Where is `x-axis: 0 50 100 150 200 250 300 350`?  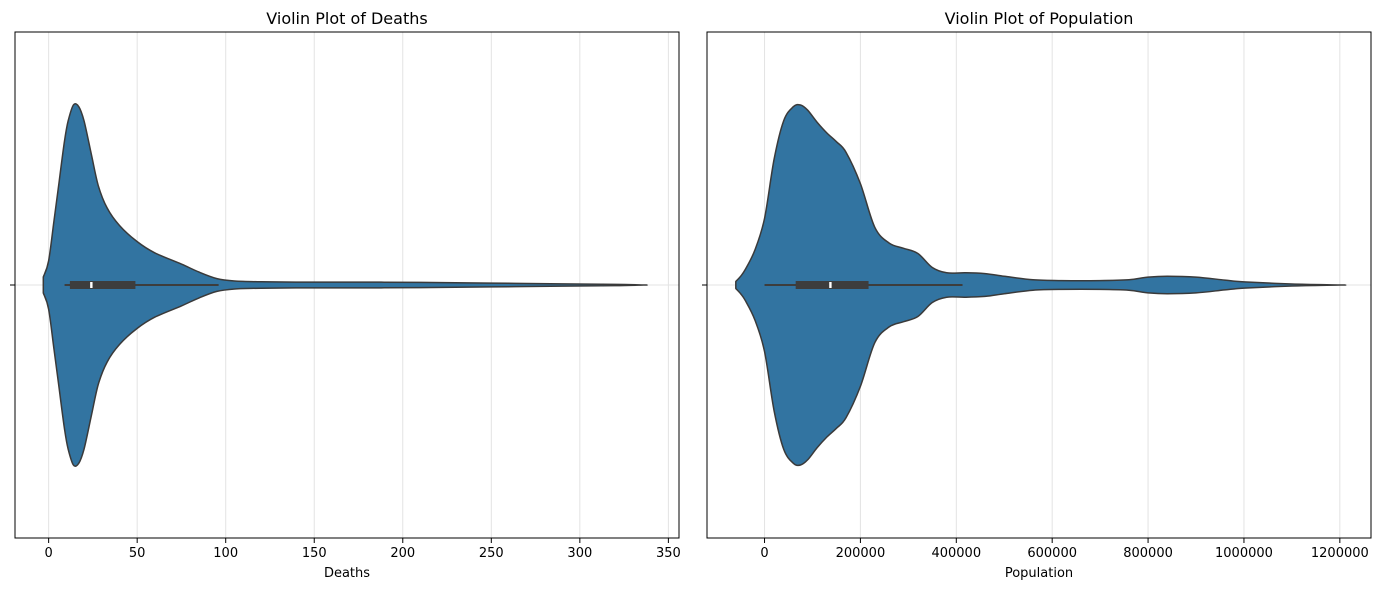
x-axis: 0 50 100 150 200 250 300 350 is located at coordinates (363, 549).